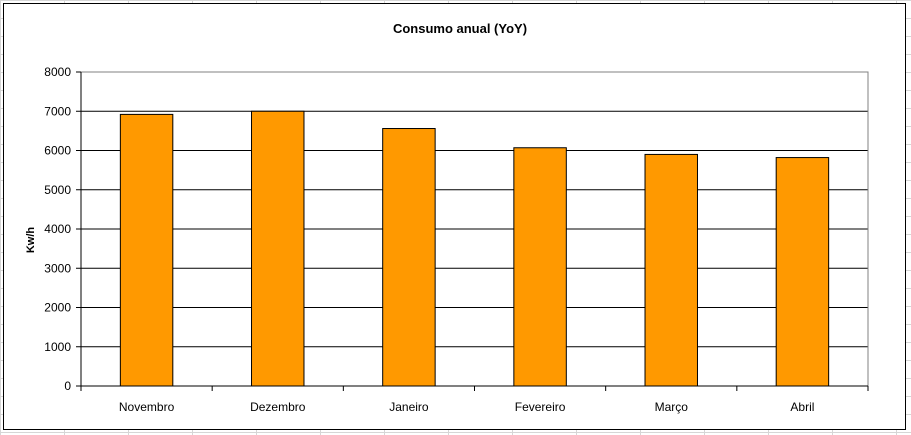 Image resolution: width=911 pixels, height=435 pixels. Describe the element at coordinates (278, 407) in the screenshot. I see `x-tick-label: Dezembro` at that location.